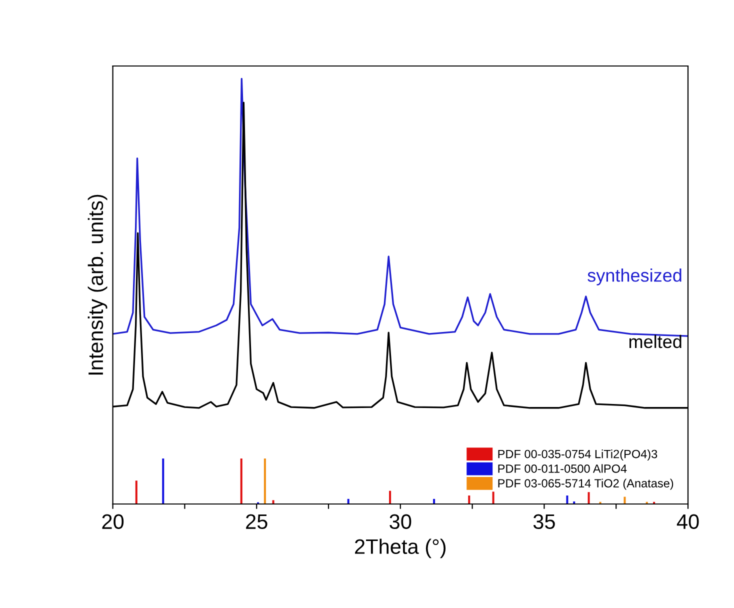  Describe the element at coordinates (113, 522) in the screenshot. I see `x-tick-label: 20` at that location.